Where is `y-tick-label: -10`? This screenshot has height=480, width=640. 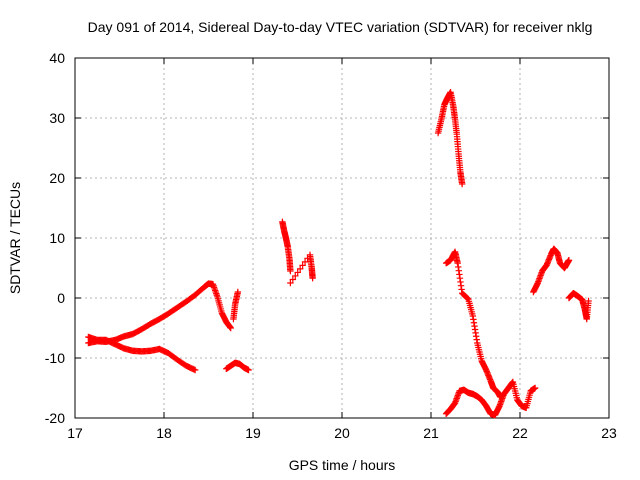
y-tick-label: -10 is located at coordinates (55, 358).